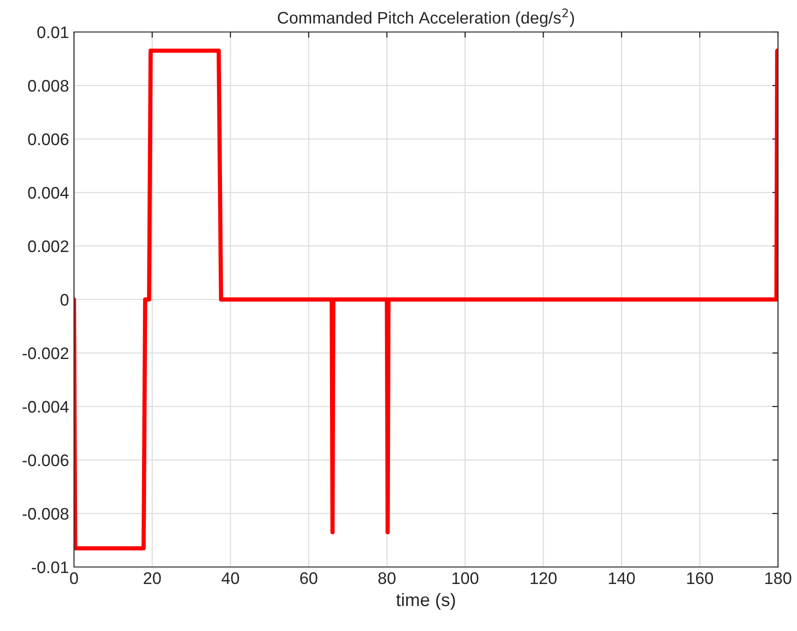 This screenshot has width=797, height=631. Describe the element at coordinates (45, 460) in the screenshot. I see `y-tick-label: -0.006` at that location.